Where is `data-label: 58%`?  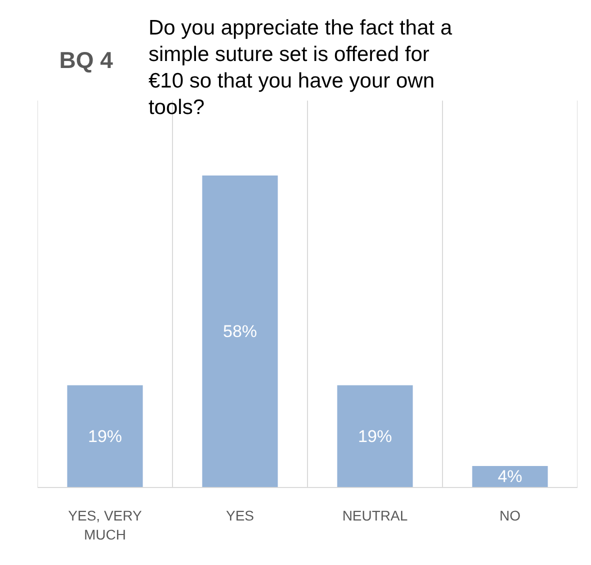 data-label: 58% is located at coordinates (240, 332).